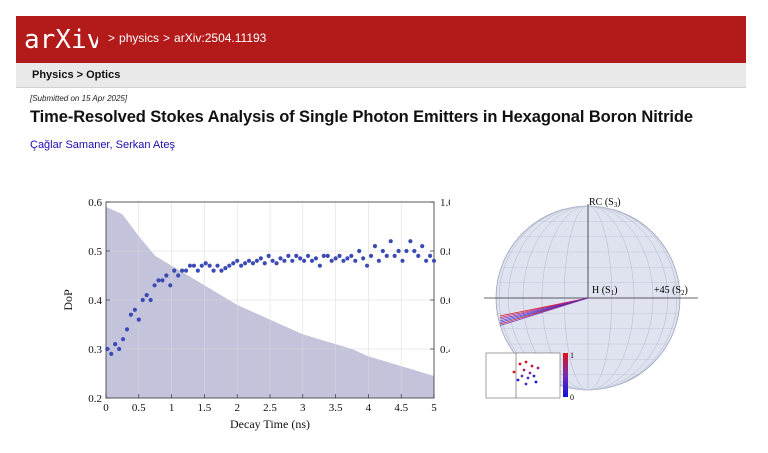  Describe the element at coordinates (401, 408) in the screenshot. I see `x-tick-label: 4.5` at that location.